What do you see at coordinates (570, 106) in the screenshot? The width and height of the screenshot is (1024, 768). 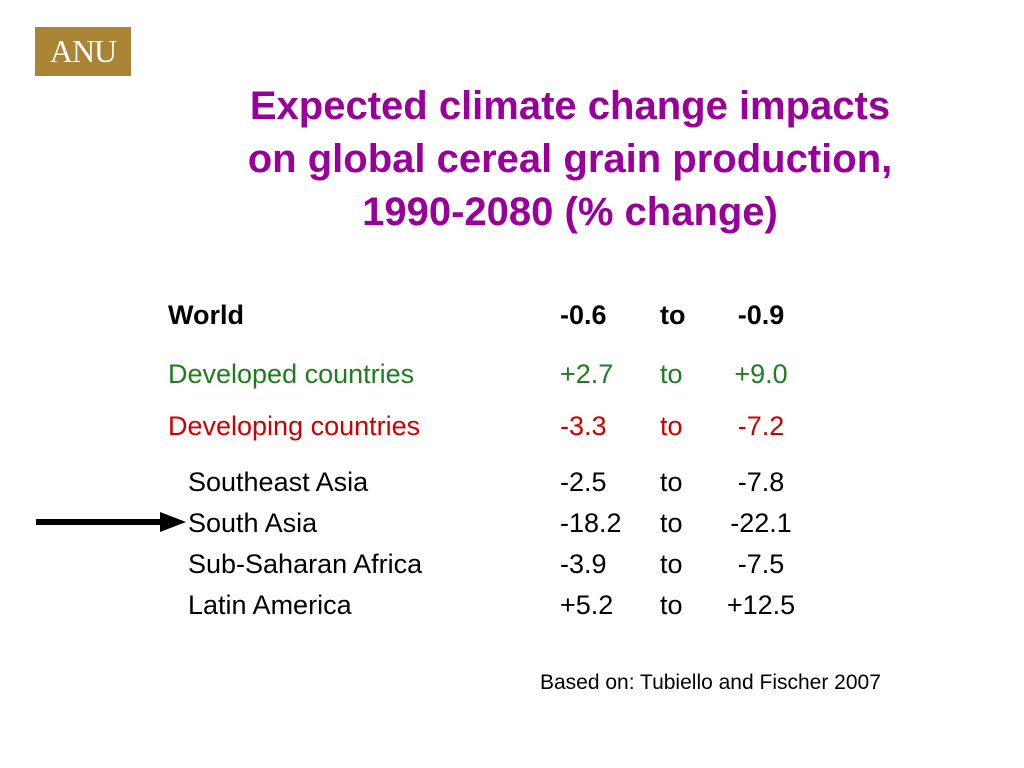 I see `title-line-1: Expected climate change impacts` at bounding box center [570, 106].